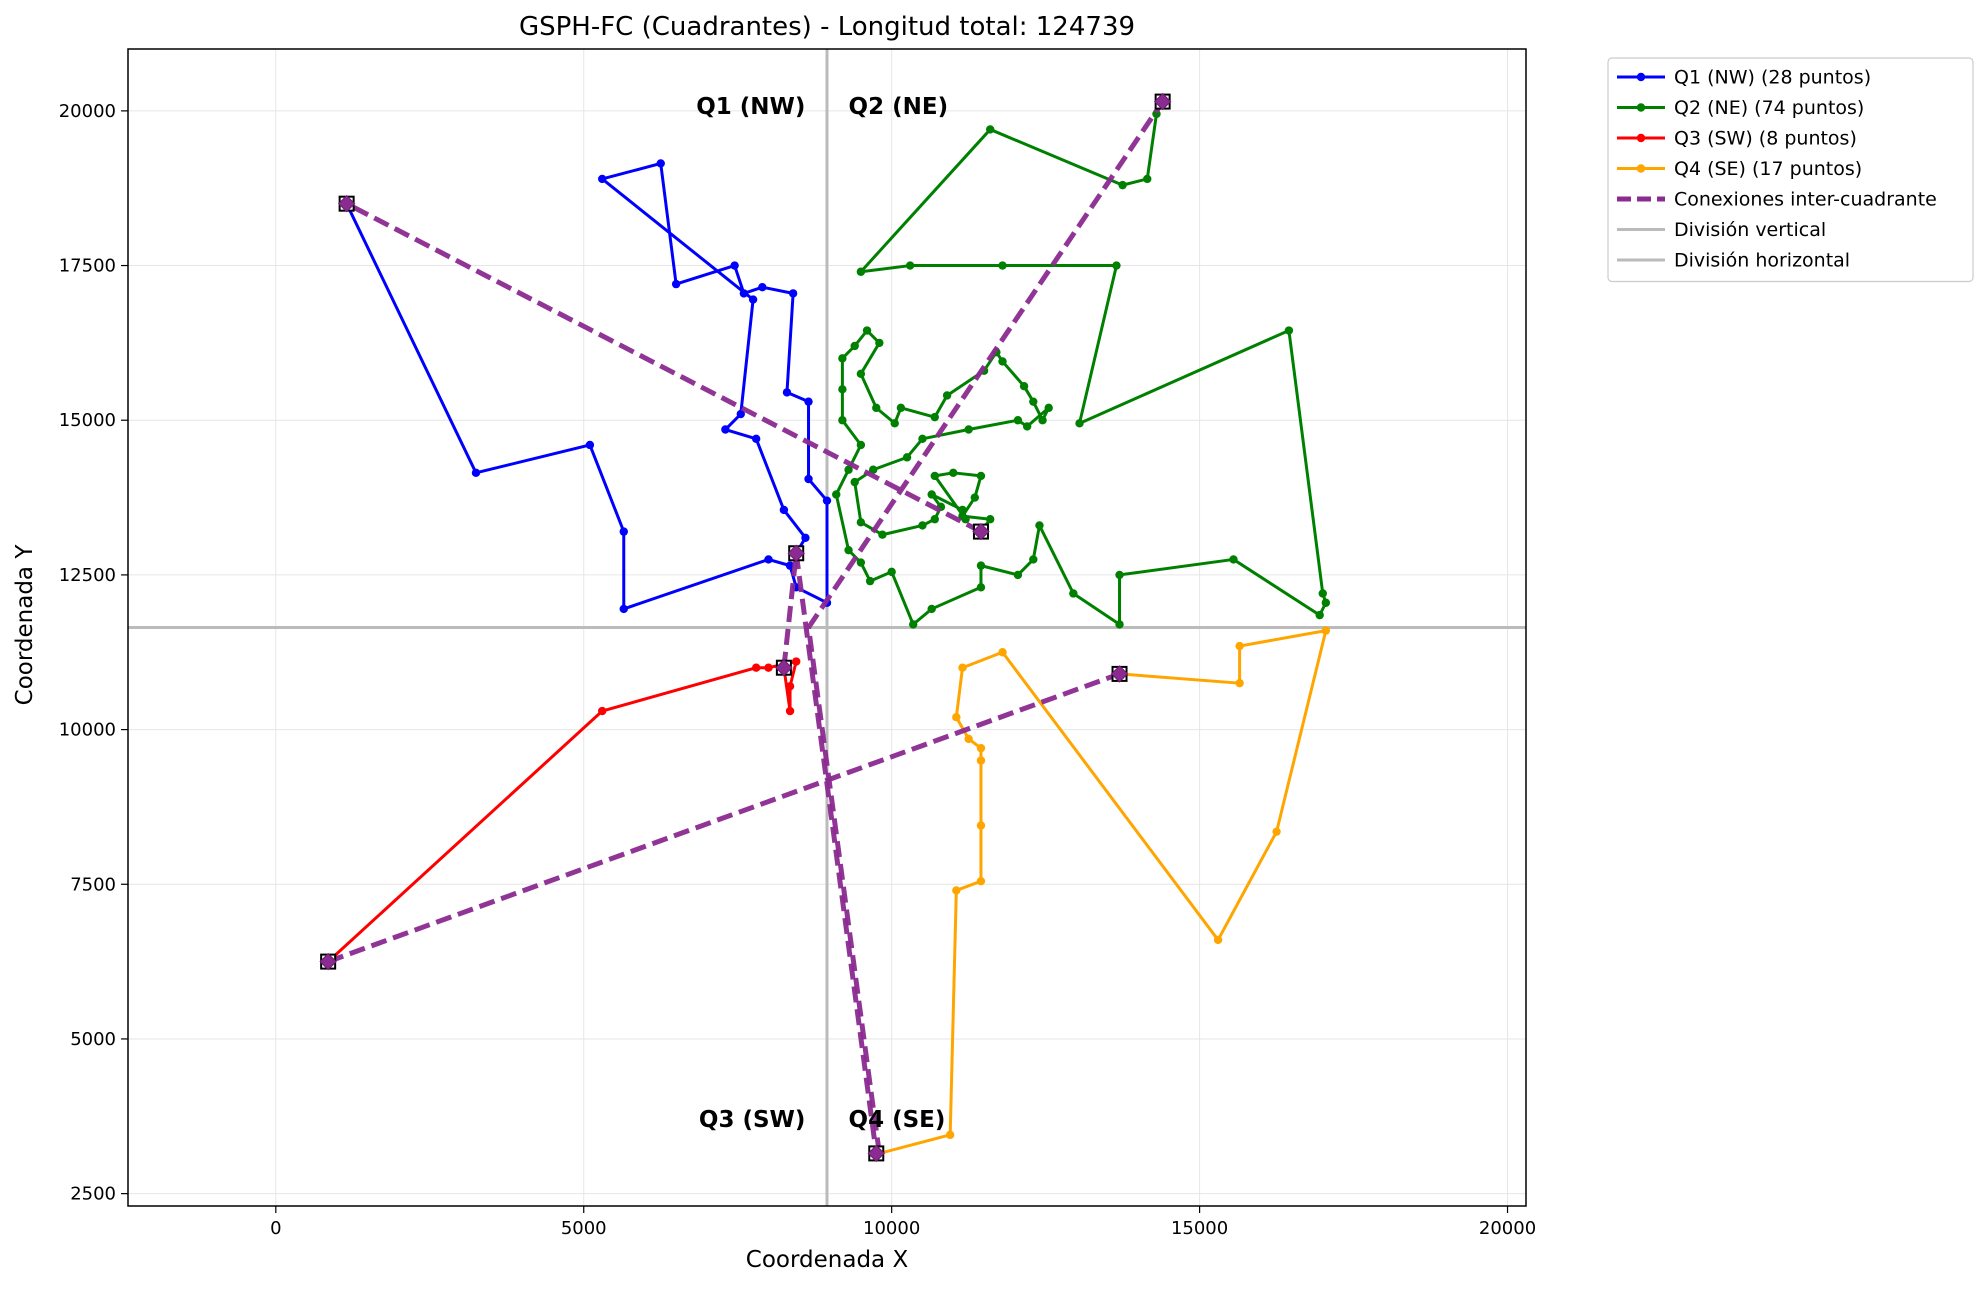 The height and width of the screenshot is (1290, 1981). What do you see at coordinates (87, 575) in the screenshot?
I see `y-tick-label: 12500` at bounding box center [87, 575].